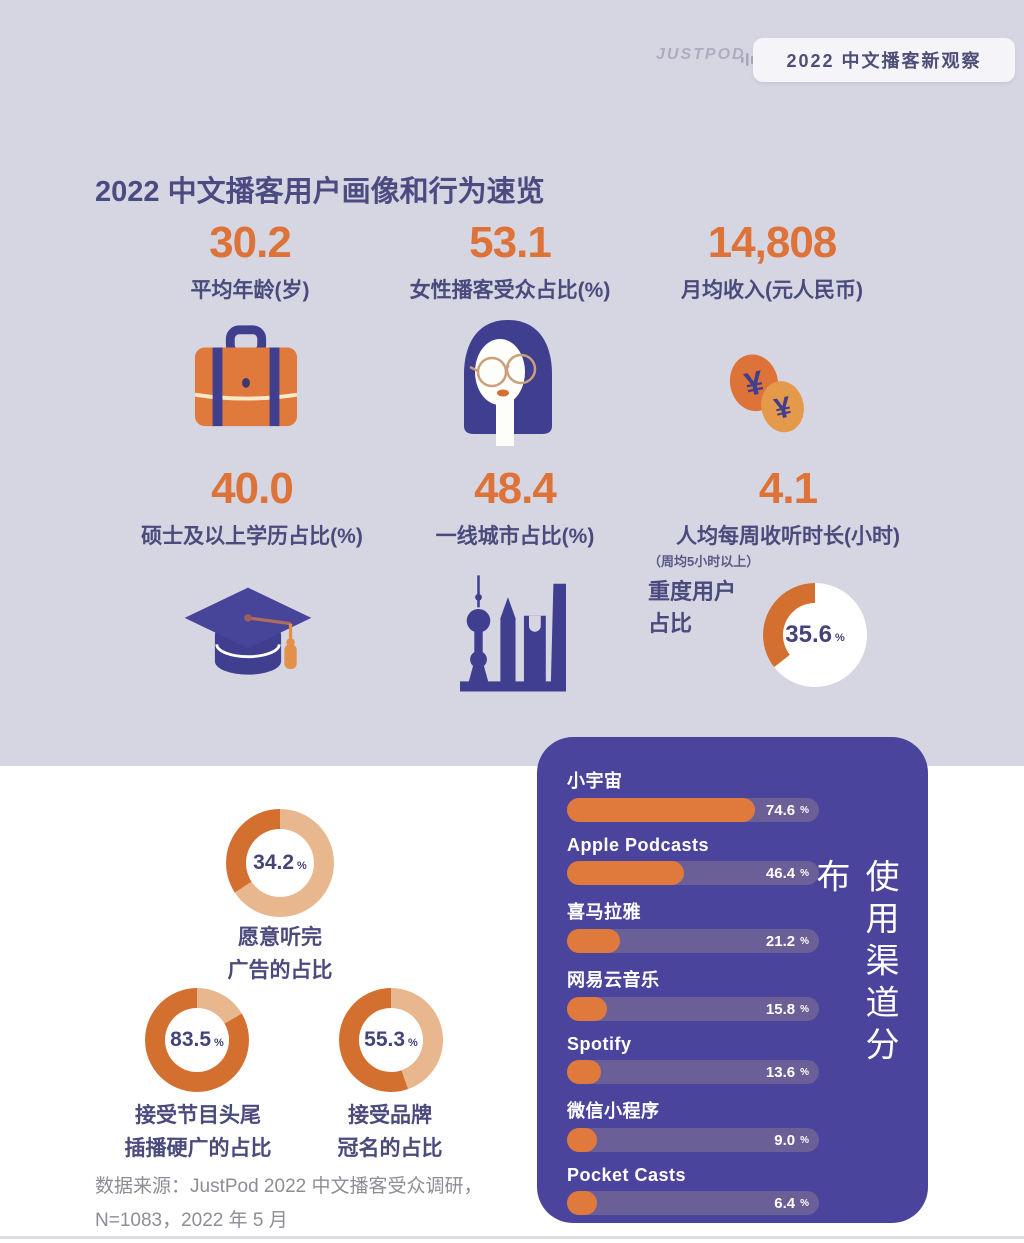  I want to click on donut-label-line: 愿意听完, so click(280, 937).